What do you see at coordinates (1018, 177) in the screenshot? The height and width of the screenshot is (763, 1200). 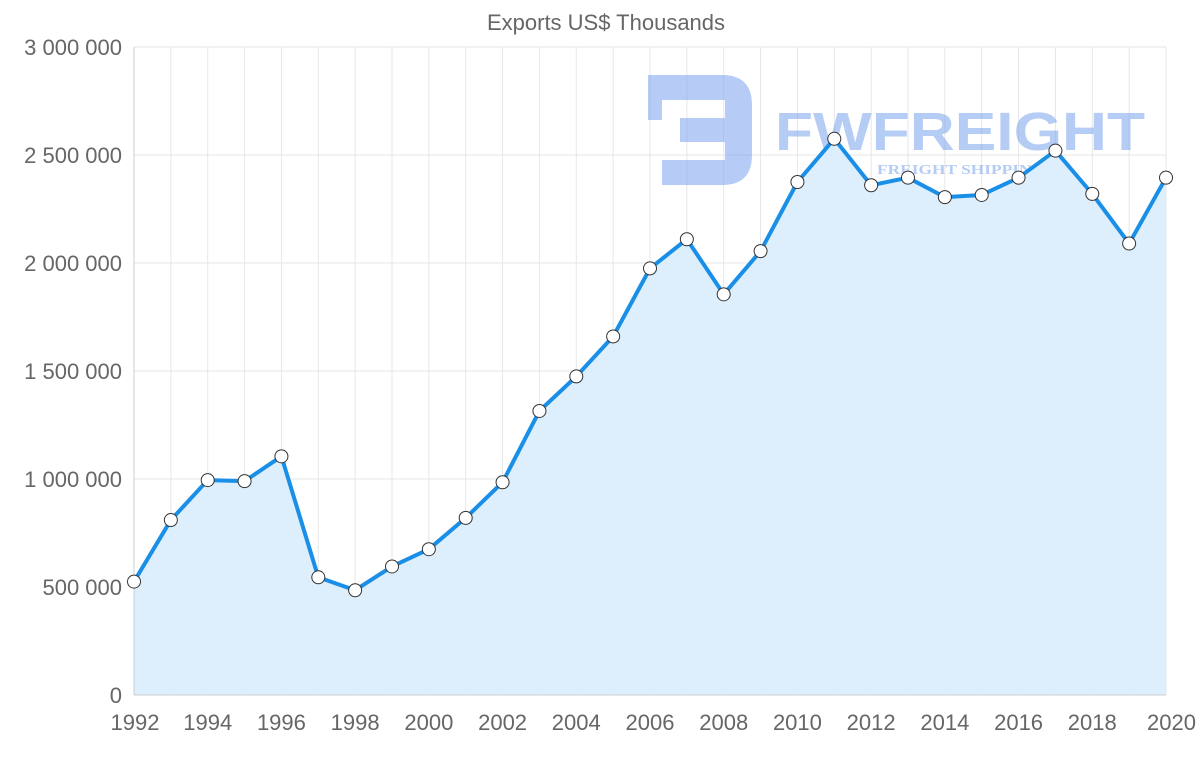 I see `data-point-2016` at bounding box center [1018, 177].